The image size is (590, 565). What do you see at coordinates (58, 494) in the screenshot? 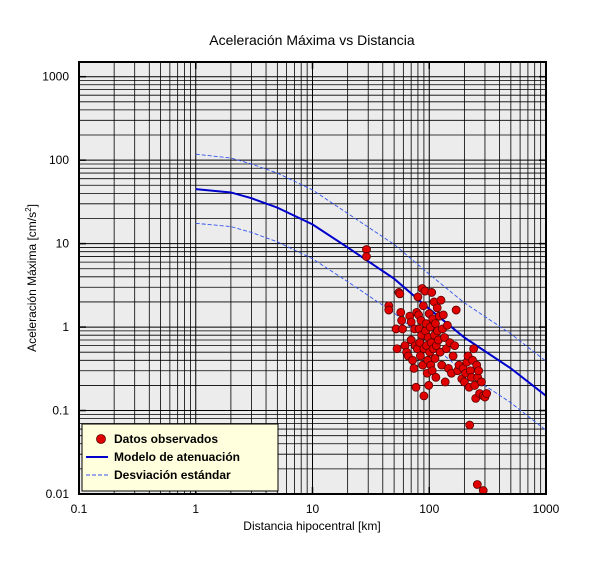
I see `y-tick-label: 0.01` at bounding box center [58, 494].